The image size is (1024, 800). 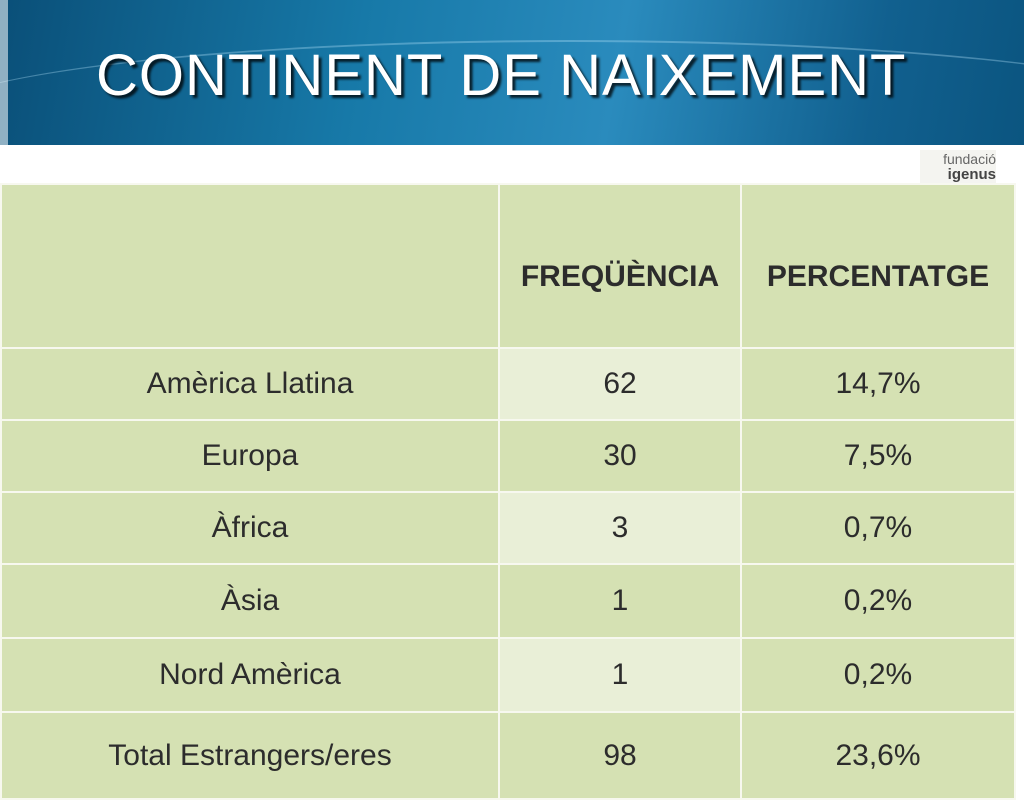 I want to click on continent-cell: Àfrica, so click(x=250, y=528).